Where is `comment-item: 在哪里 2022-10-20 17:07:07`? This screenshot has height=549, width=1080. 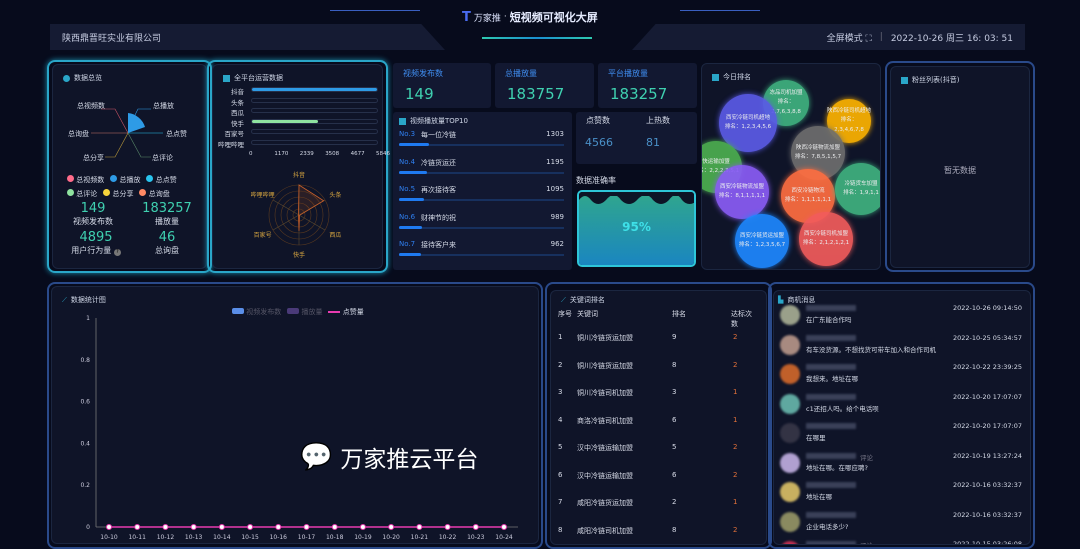
comment-item: 在哪里 2022-10-20 17:07:07 is located at coordinates (902, 436).